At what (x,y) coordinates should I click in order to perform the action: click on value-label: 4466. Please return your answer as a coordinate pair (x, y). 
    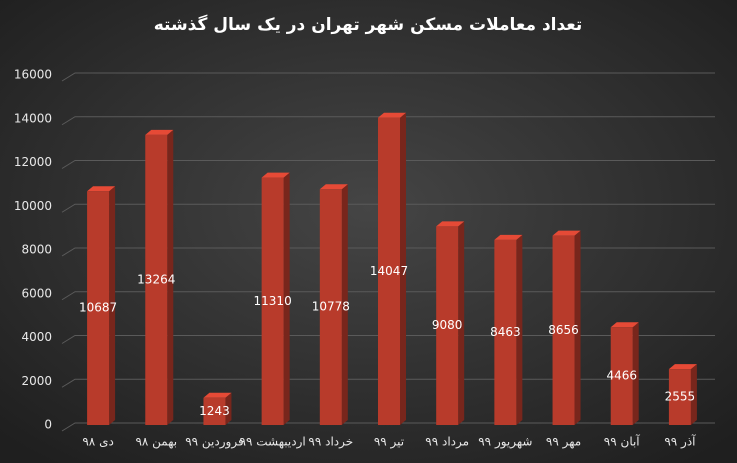
    Looking at the image, I should click on (621, 376).